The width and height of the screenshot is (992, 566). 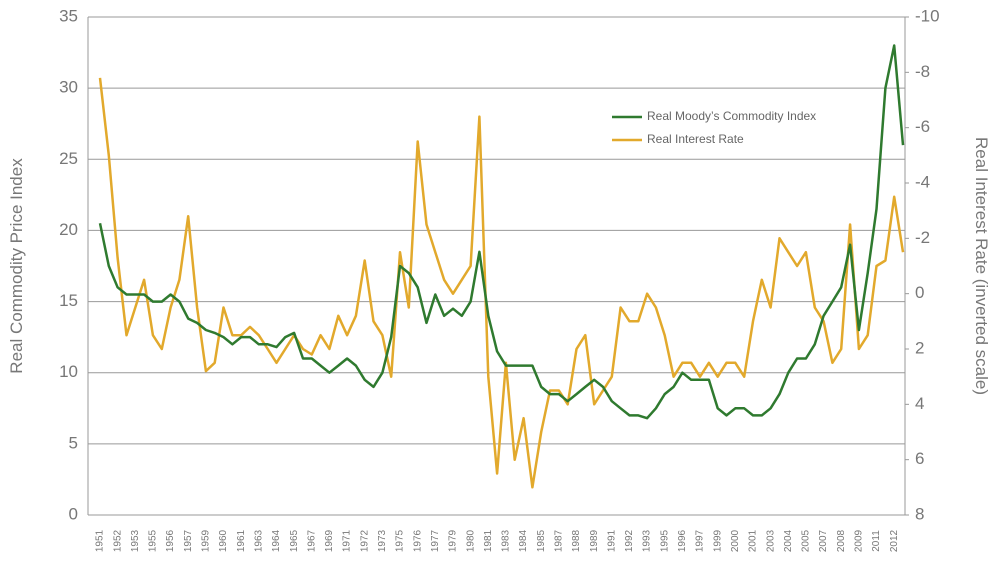 What do you see at coordinates (919, 458) in the screenshot?
I see `y2-tick-label: 6` at bounding box center [919, 458].